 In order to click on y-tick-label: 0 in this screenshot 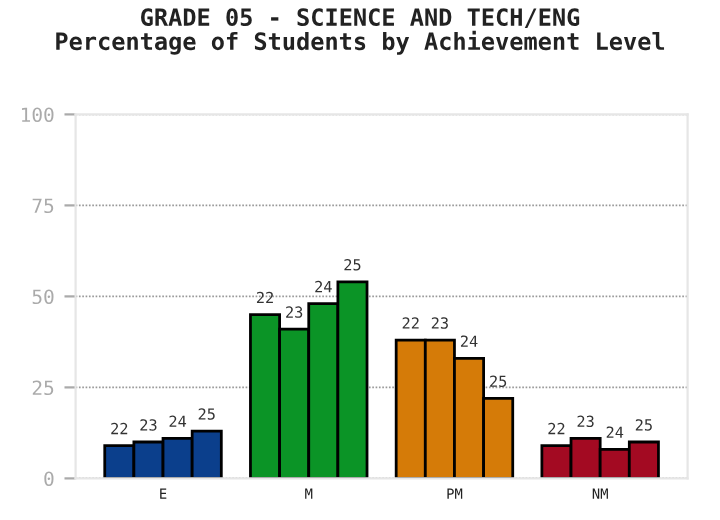, I will do `click(49, 479)`.